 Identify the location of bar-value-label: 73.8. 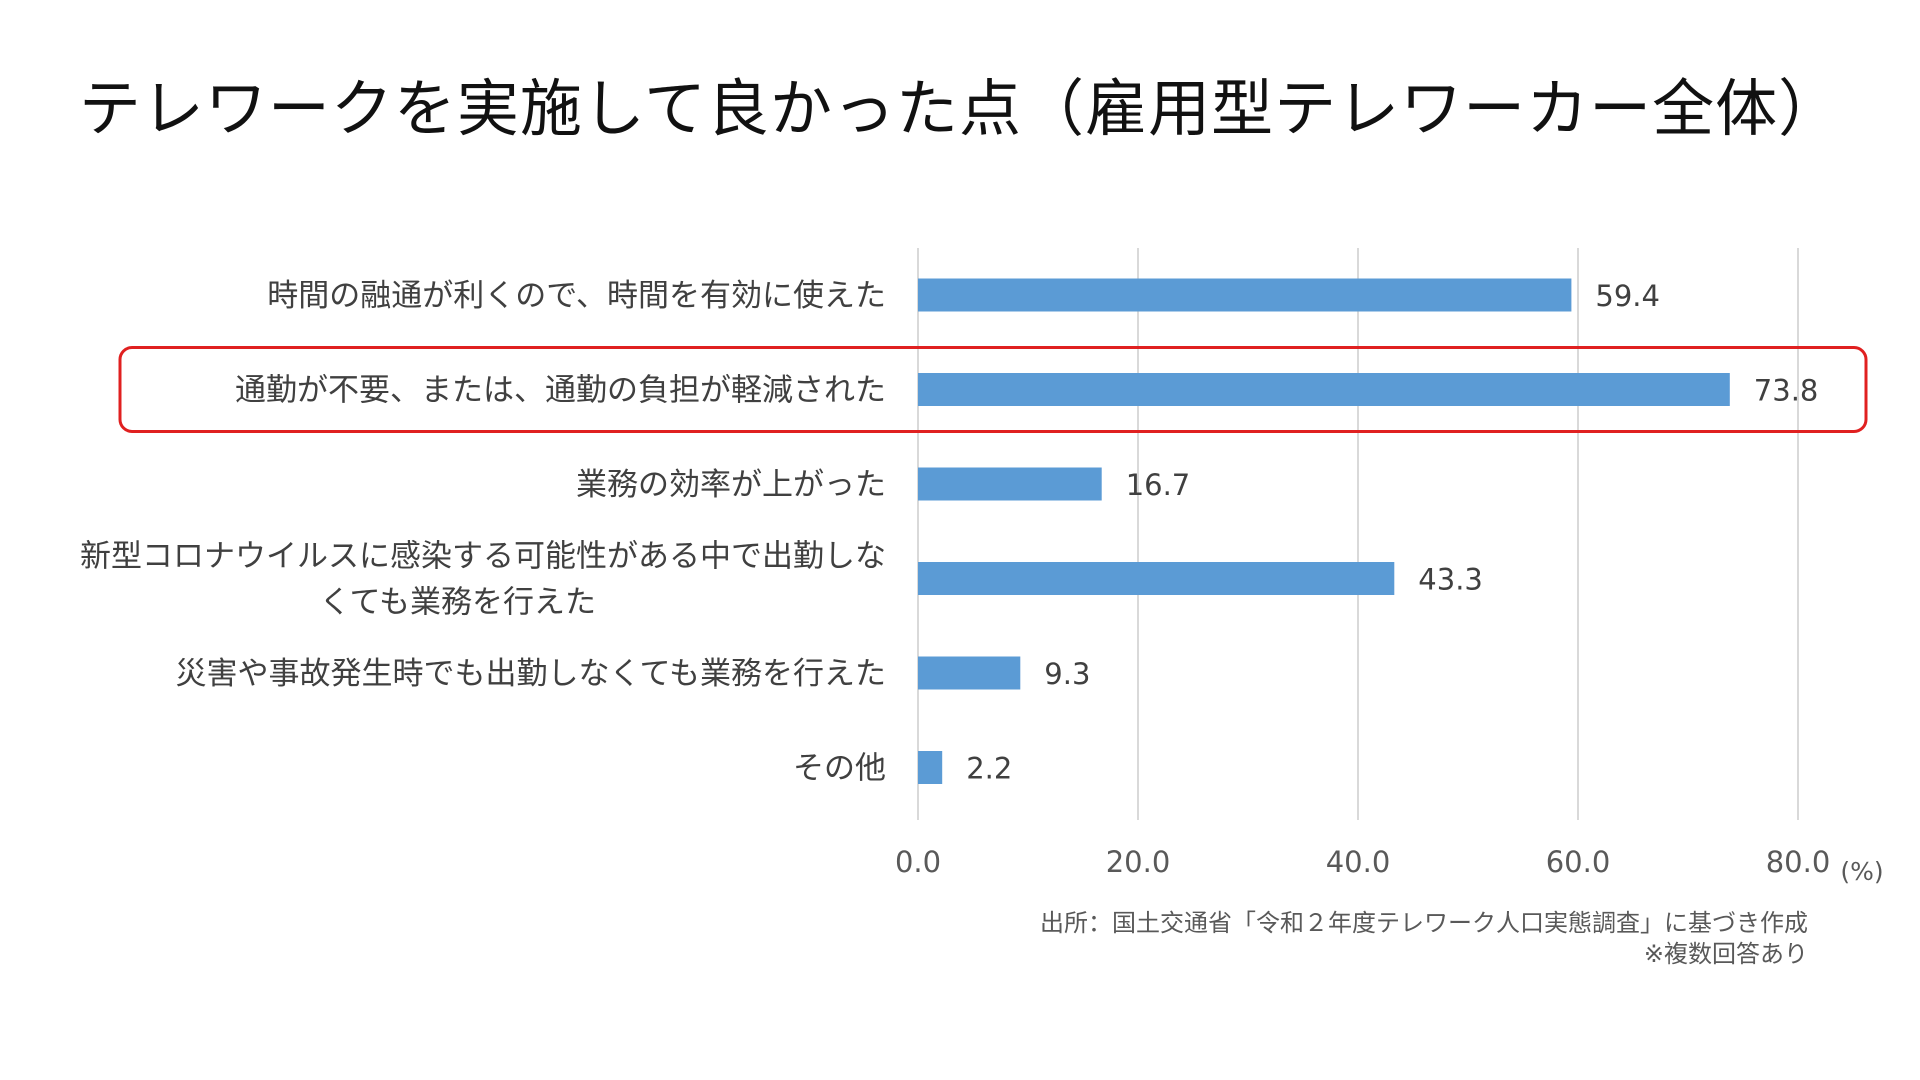
(1786, 391).